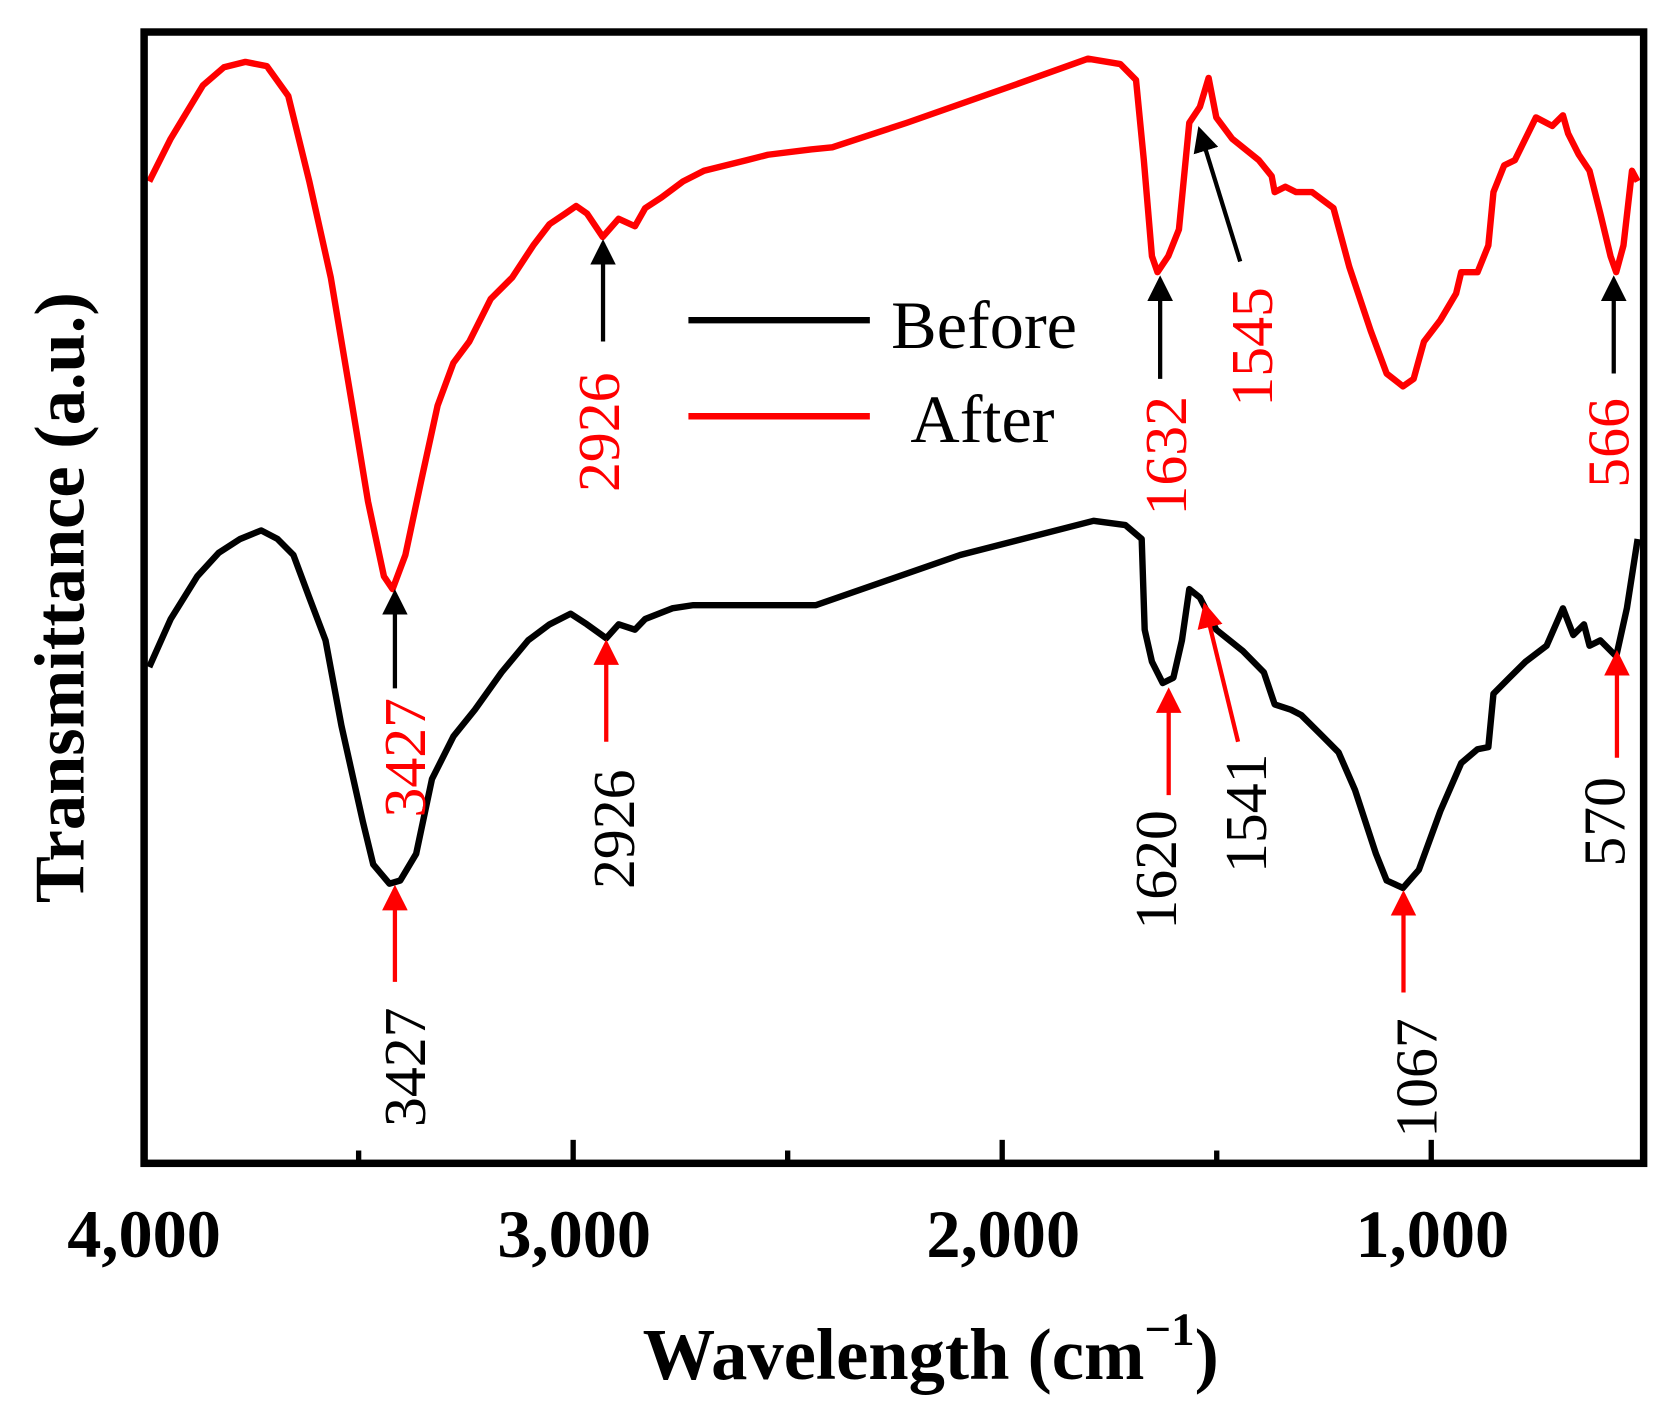 The height and width of the screenshot is (1412, 1665). Describe the element at coordinates (1252, 347) in the screenshot. I see `peak-label: 1545` at that location.